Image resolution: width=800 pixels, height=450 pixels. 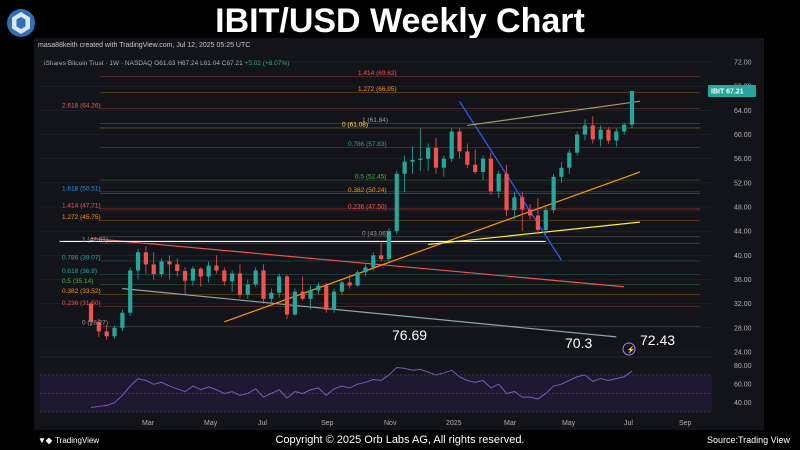 I want to click on symbol-name: iShares Bitcoin Trust · 1W · NASDAQ, so click(x=98, y=63).